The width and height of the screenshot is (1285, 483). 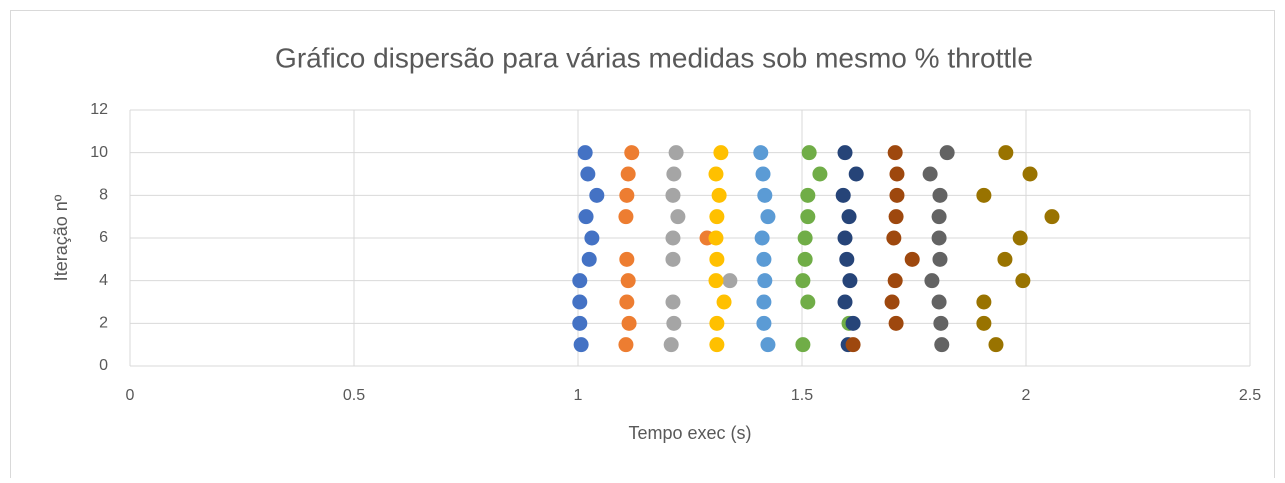 I want to click on x-tick-label: 2.5, so click(x=1250, y=395).